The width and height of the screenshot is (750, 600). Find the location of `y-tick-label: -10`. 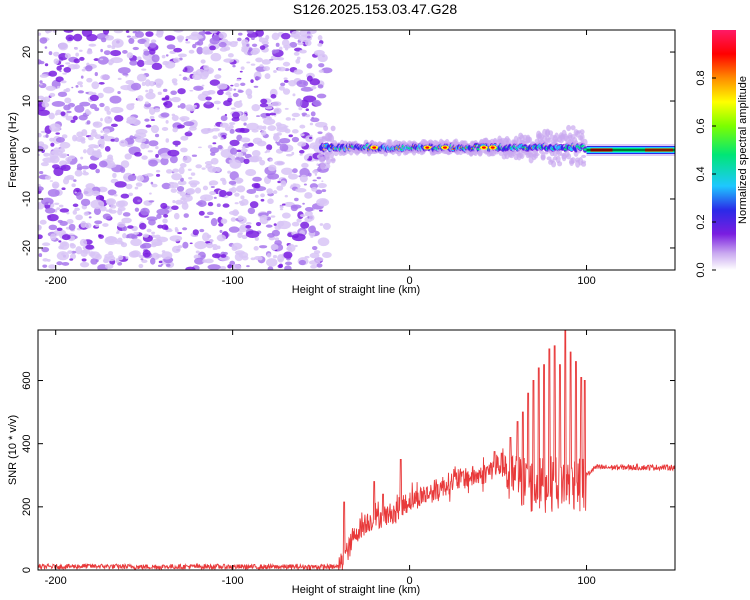

y-tick-label: -10 is located at coordinates (27, 199).